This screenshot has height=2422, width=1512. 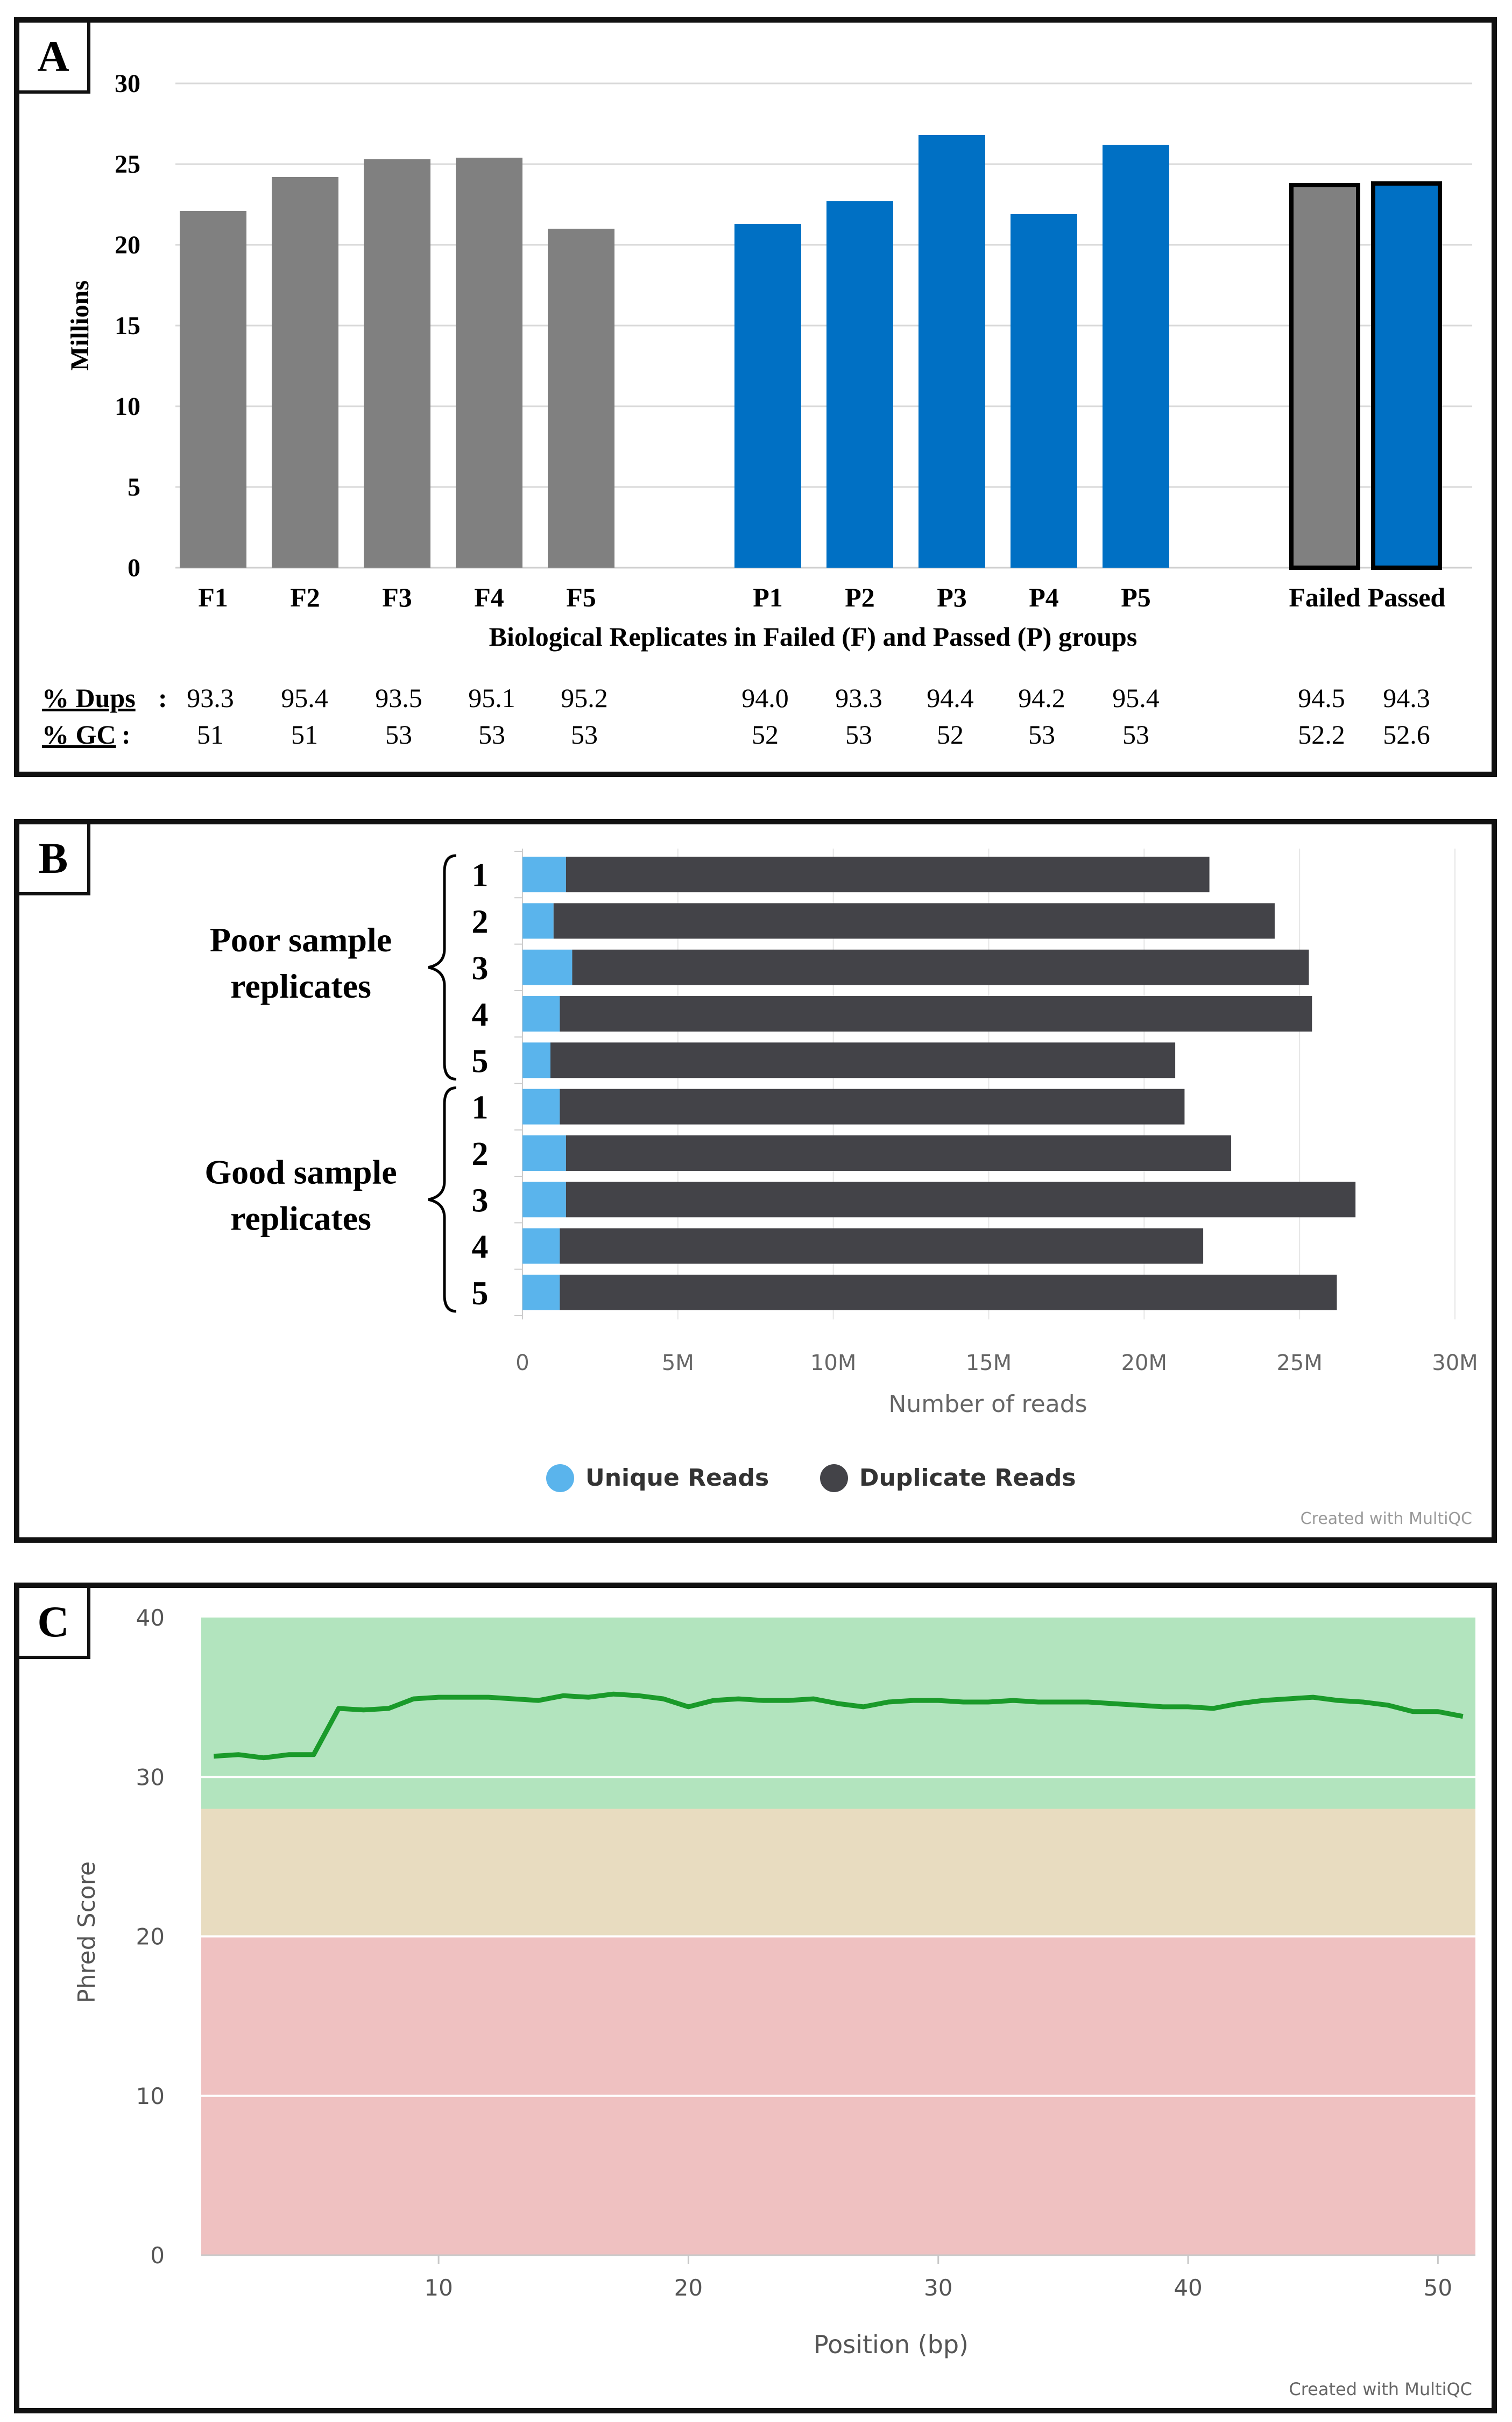 What do you see at coordinates (950, 698) in the screenshot?
I see `dups-value: 94.4` at bounding box center [950, 698].